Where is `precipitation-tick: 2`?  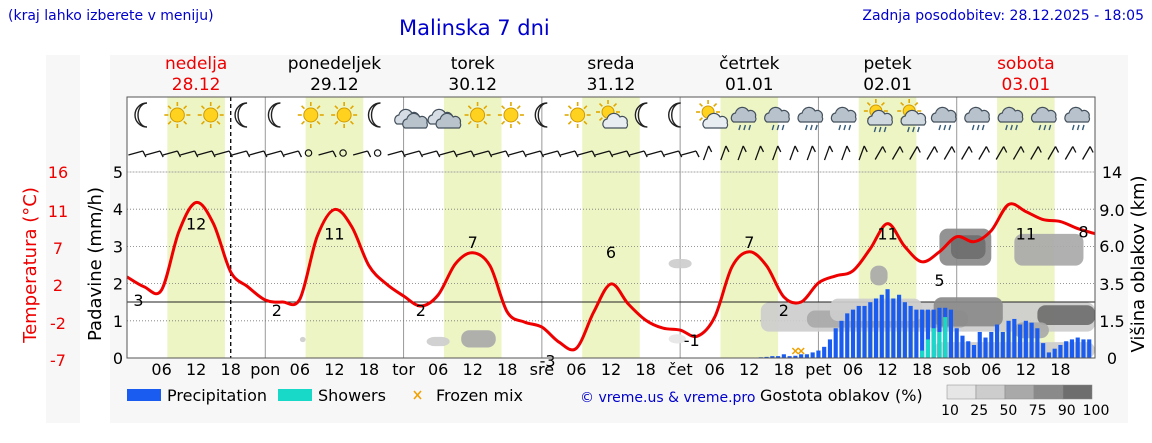 precipitation-tick: 2 is located at coordinates (118, 284).